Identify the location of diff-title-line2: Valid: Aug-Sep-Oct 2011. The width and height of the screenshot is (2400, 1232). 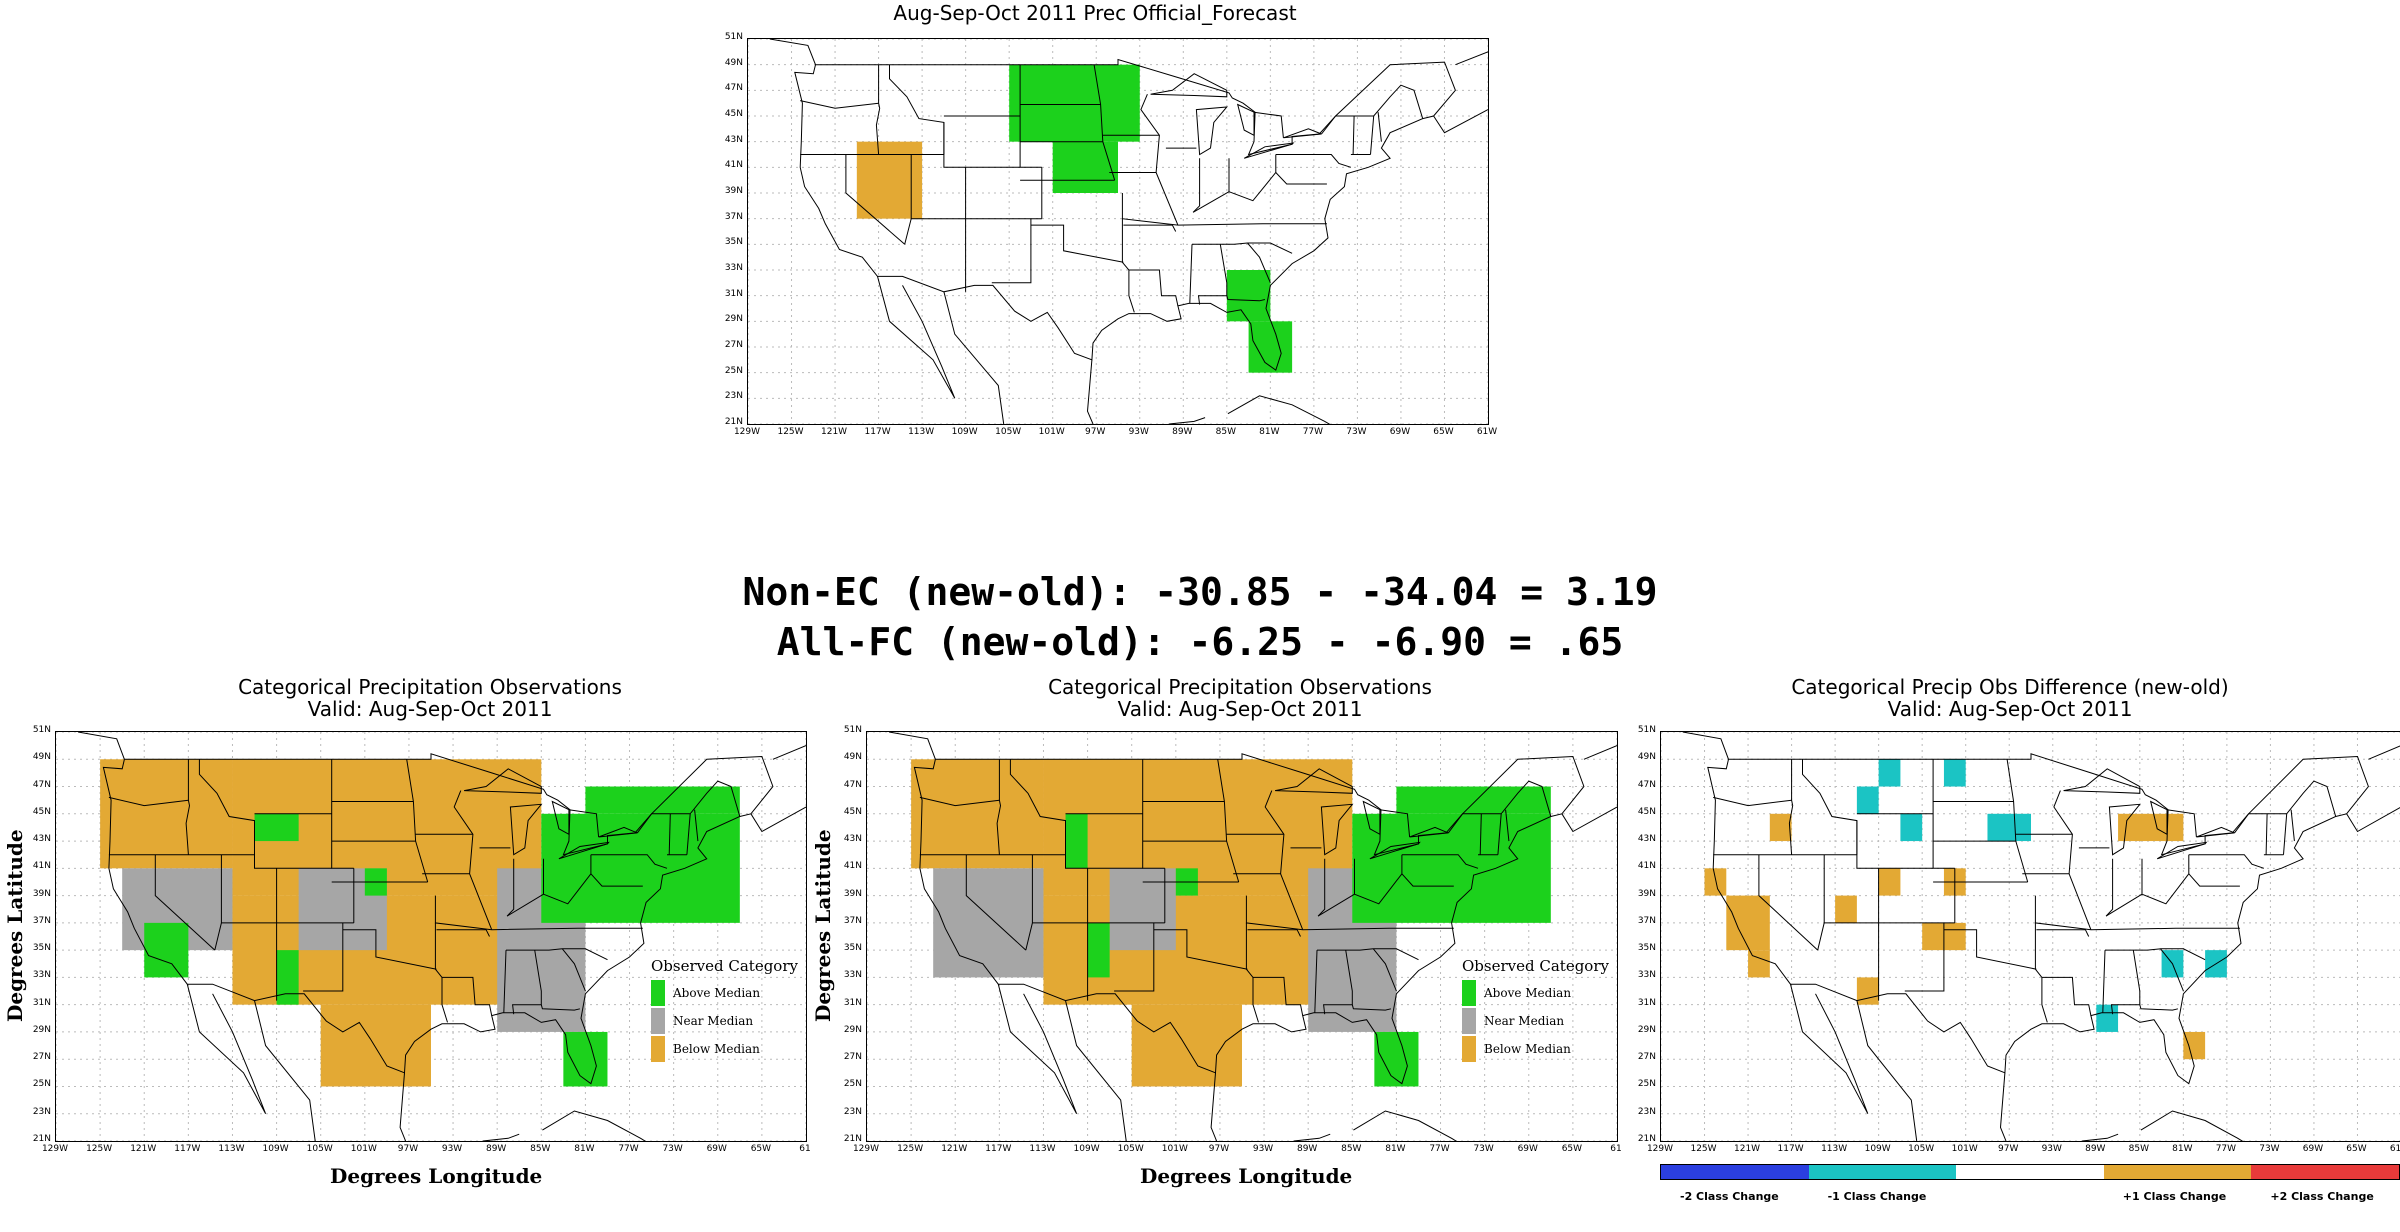
(2010, 709).